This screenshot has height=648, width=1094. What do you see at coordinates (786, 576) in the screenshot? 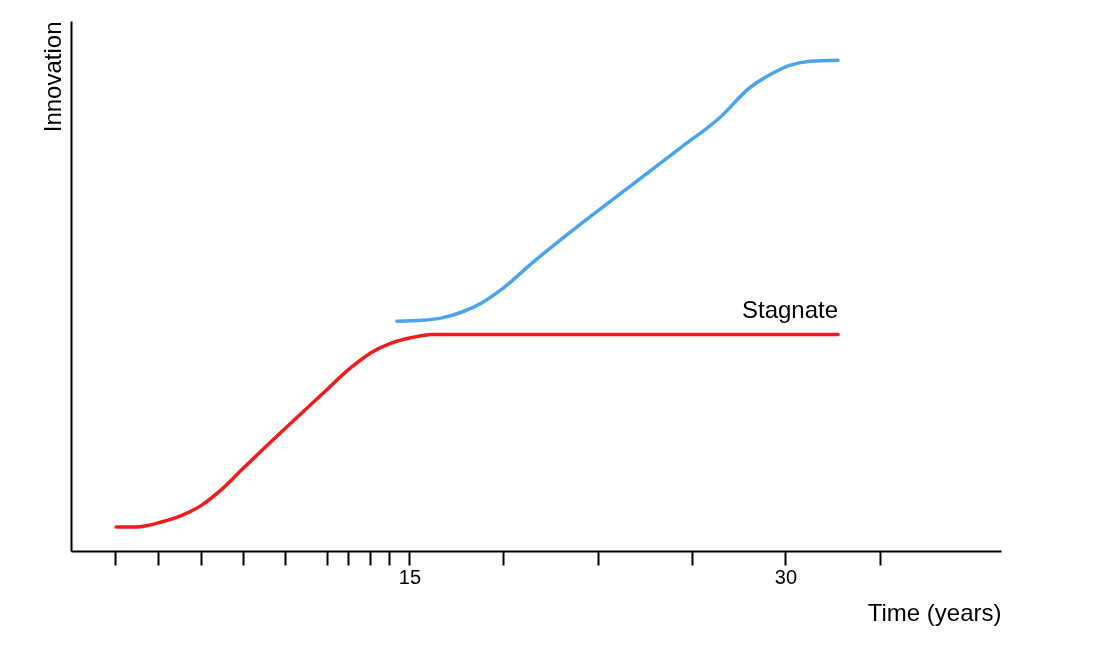
I see `x-tick-label: 30` at bounding box center [786, 576].